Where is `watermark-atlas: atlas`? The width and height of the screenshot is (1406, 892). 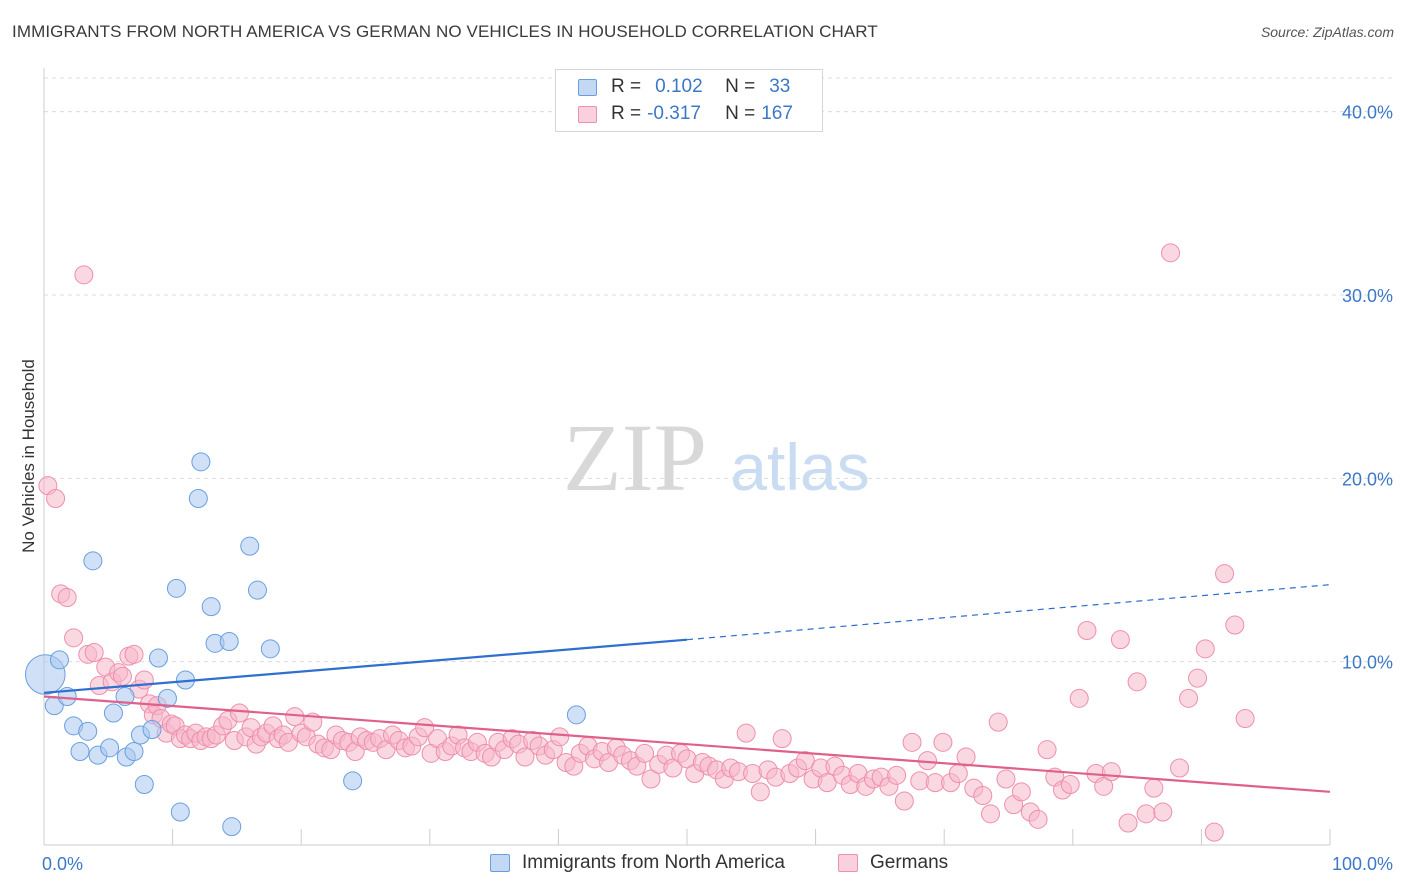
watermark-atlas: atlas is located at coordinates (799, 467).